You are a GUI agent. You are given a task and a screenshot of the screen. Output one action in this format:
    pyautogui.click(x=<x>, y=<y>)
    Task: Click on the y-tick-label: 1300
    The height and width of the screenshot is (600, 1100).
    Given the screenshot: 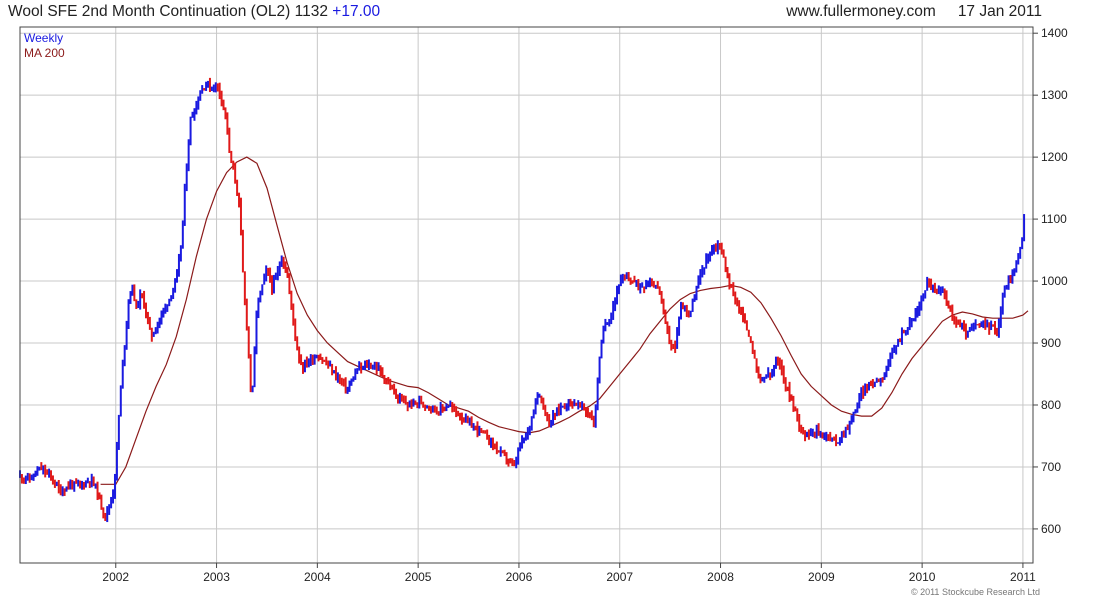 What is the action you would take?
    pyautogui.click(x=1054, y=95)
    